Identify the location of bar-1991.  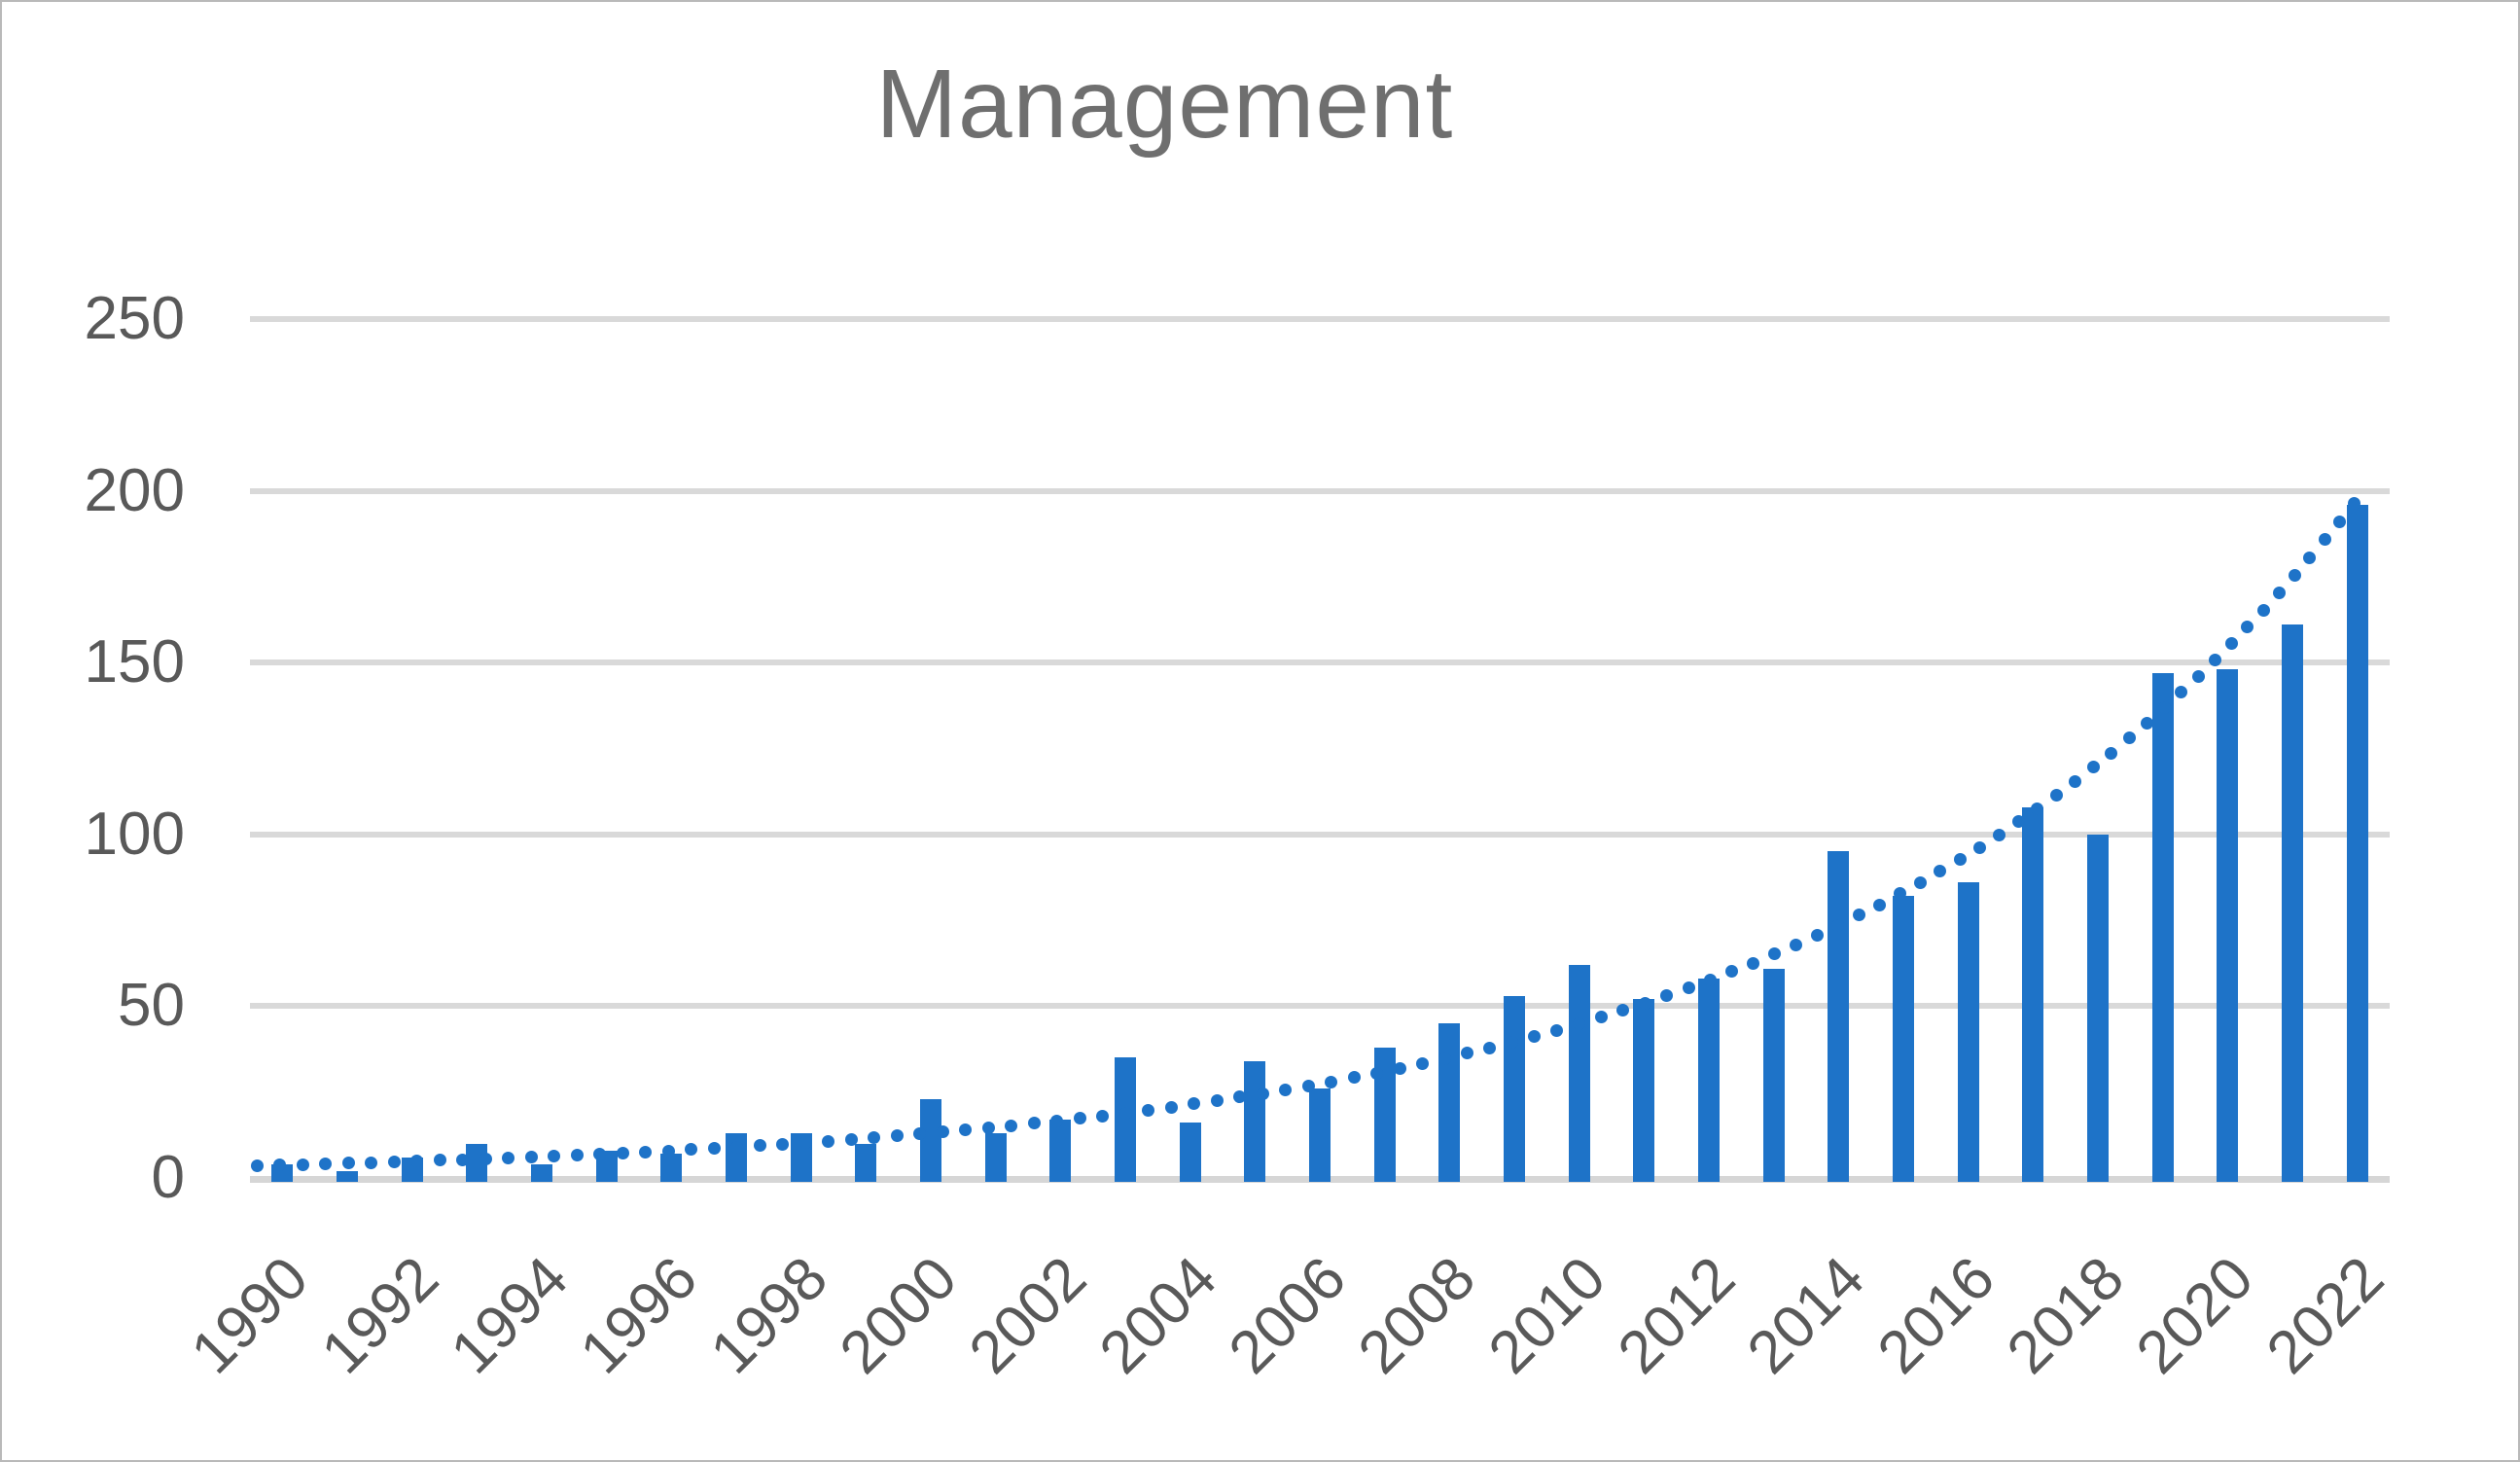
(347, 1176).